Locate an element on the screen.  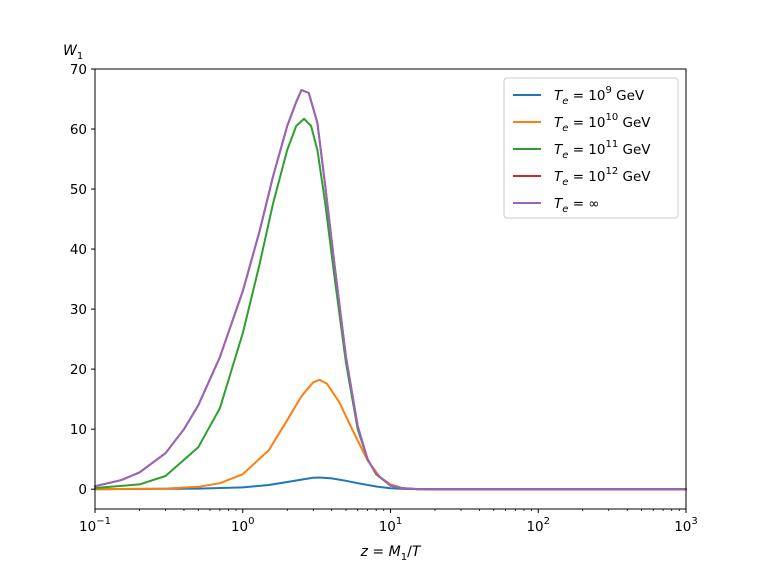
x-axis-ticks: 10⁻¹ 10⁰ 10¹ 10² 10³ is located at coordinates (388, 522).